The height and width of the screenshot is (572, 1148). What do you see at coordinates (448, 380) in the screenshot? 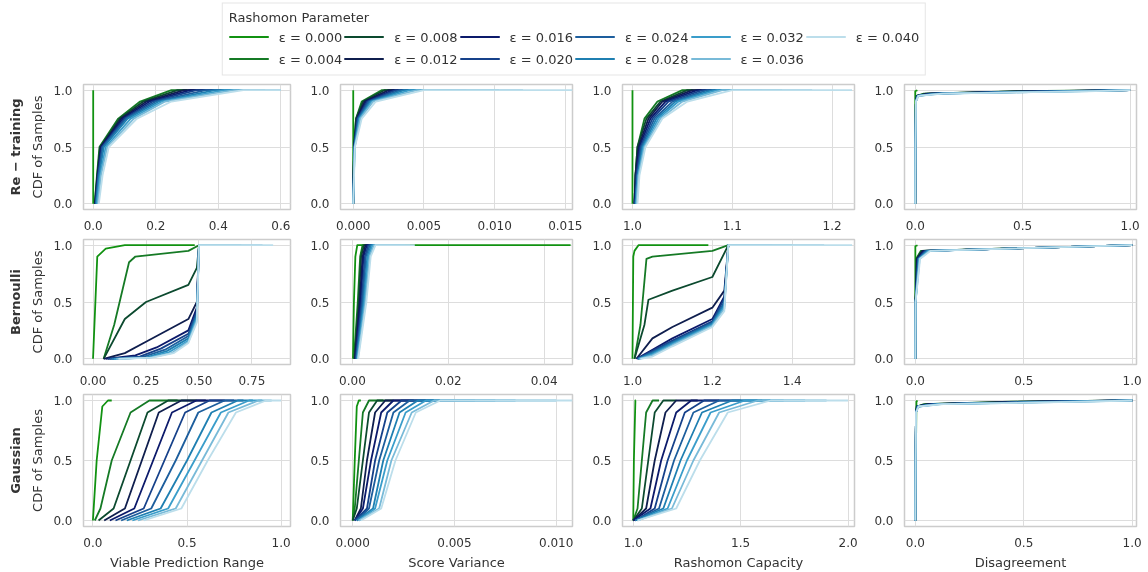
I see `x-tick-label: 0.02` at bounding box center [448, 380].